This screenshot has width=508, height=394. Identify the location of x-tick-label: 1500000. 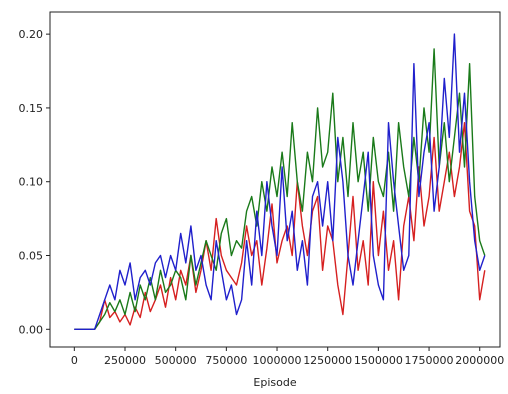
(378, 360).